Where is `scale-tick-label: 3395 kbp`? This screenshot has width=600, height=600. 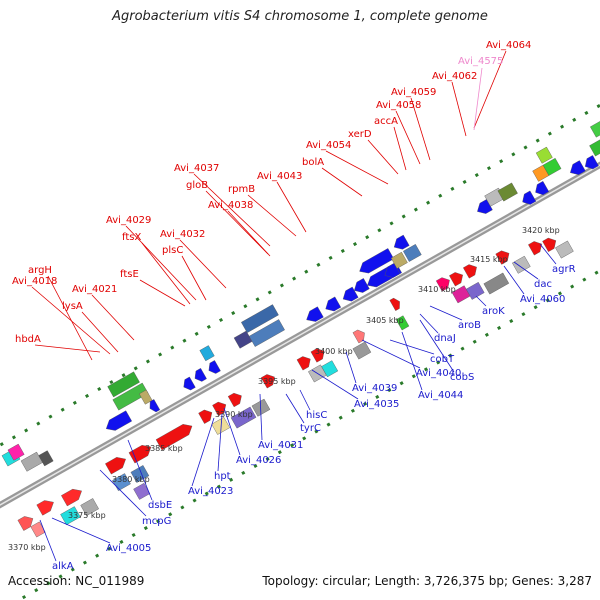
scale-tick-label: 3395 kbp is located at coordinates (277, 381).